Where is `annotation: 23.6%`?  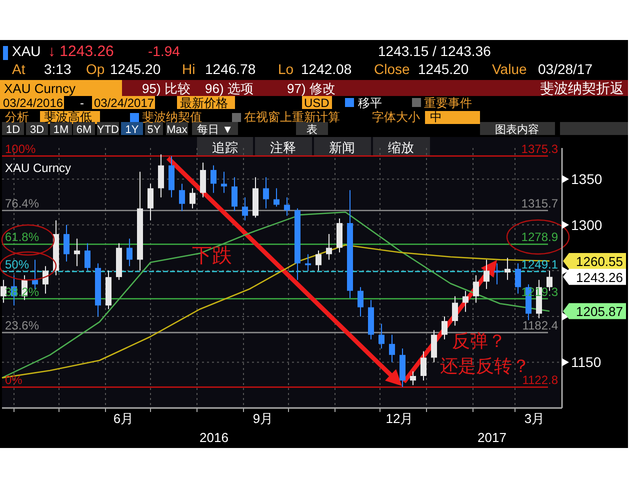 annotation: 23.6% is located at coordinates (22, 325).